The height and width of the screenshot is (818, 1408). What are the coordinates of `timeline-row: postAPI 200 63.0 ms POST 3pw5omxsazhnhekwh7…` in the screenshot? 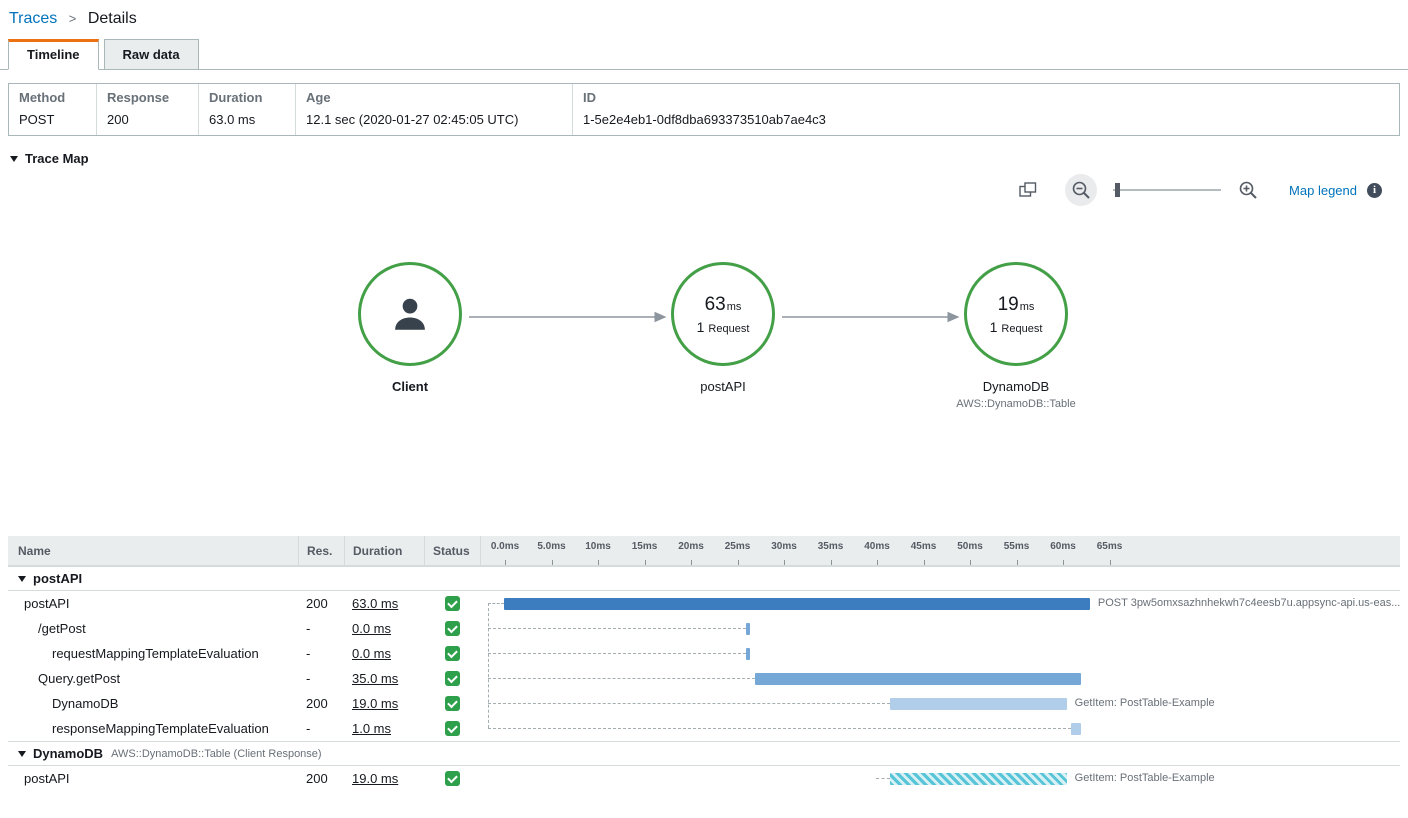 It's located at (704, 603).